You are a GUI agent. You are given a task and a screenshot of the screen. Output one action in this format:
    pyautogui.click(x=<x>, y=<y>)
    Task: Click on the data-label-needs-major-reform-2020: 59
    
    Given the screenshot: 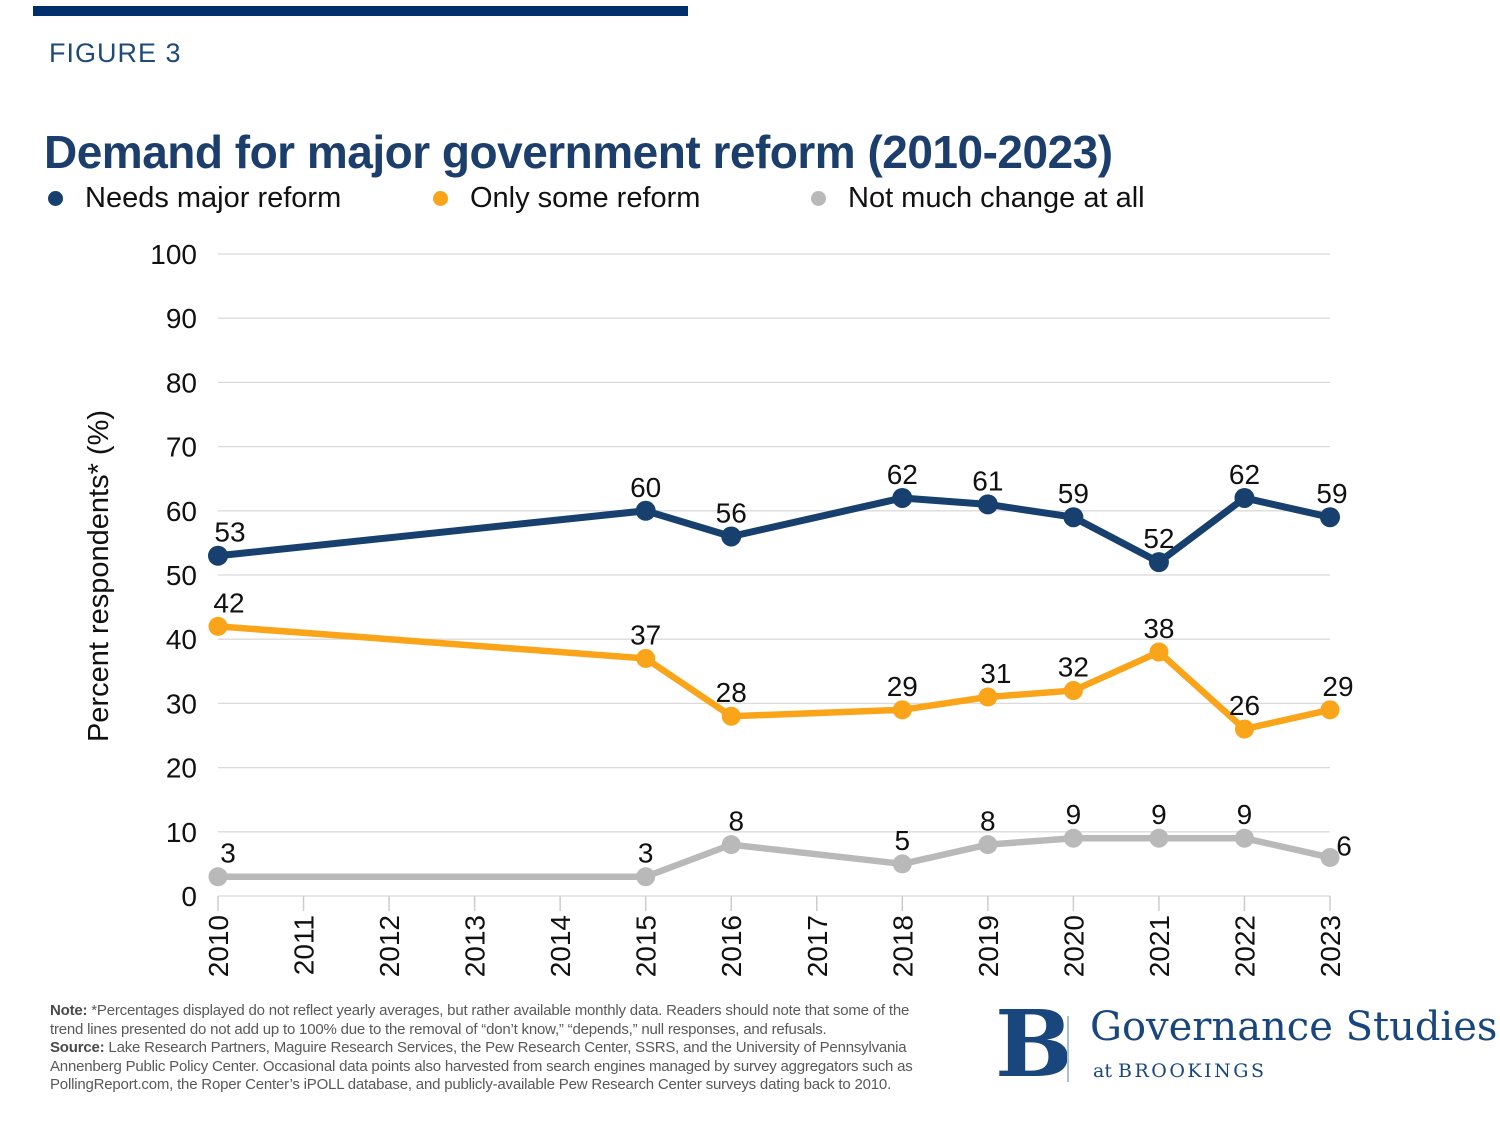 What is the action you would take?
    pyautogui.click(x=1073, y=493)
    